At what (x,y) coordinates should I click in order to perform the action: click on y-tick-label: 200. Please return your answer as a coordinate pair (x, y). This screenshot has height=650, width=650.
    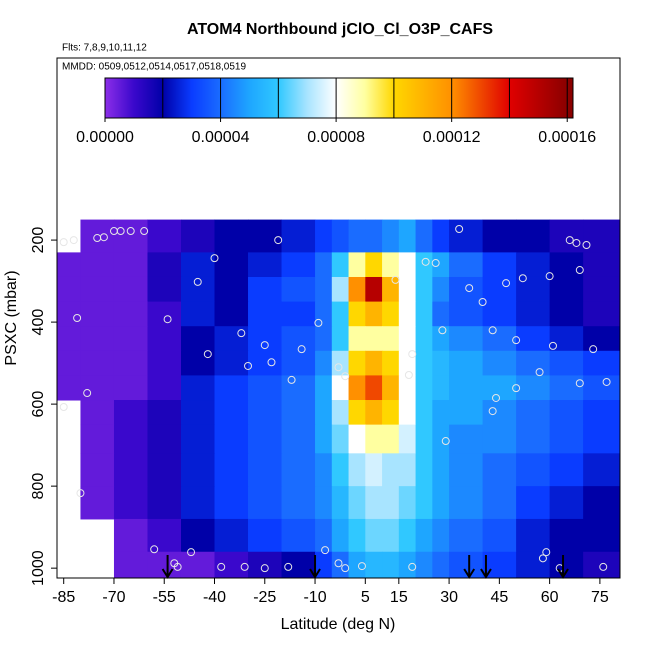
    Looking at the image, I should click on (38, 240).